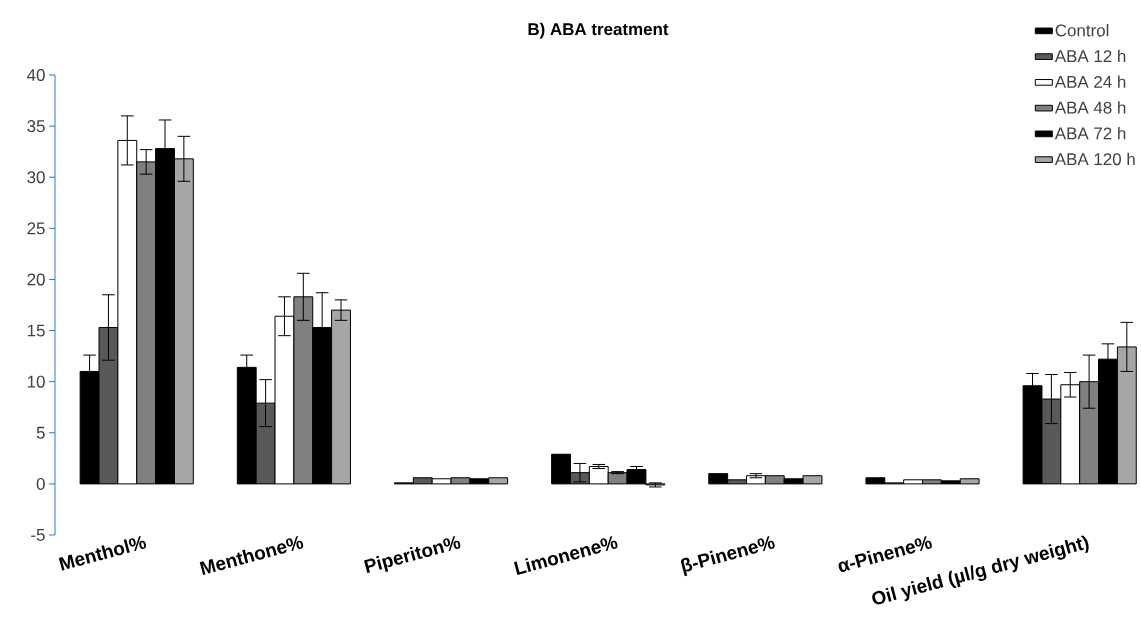 The width and height of the screenshot is (1141, 633). Describe the element at coordinates (36, 381) in the screenshot. I see `y-tick-label: 10` at that location.